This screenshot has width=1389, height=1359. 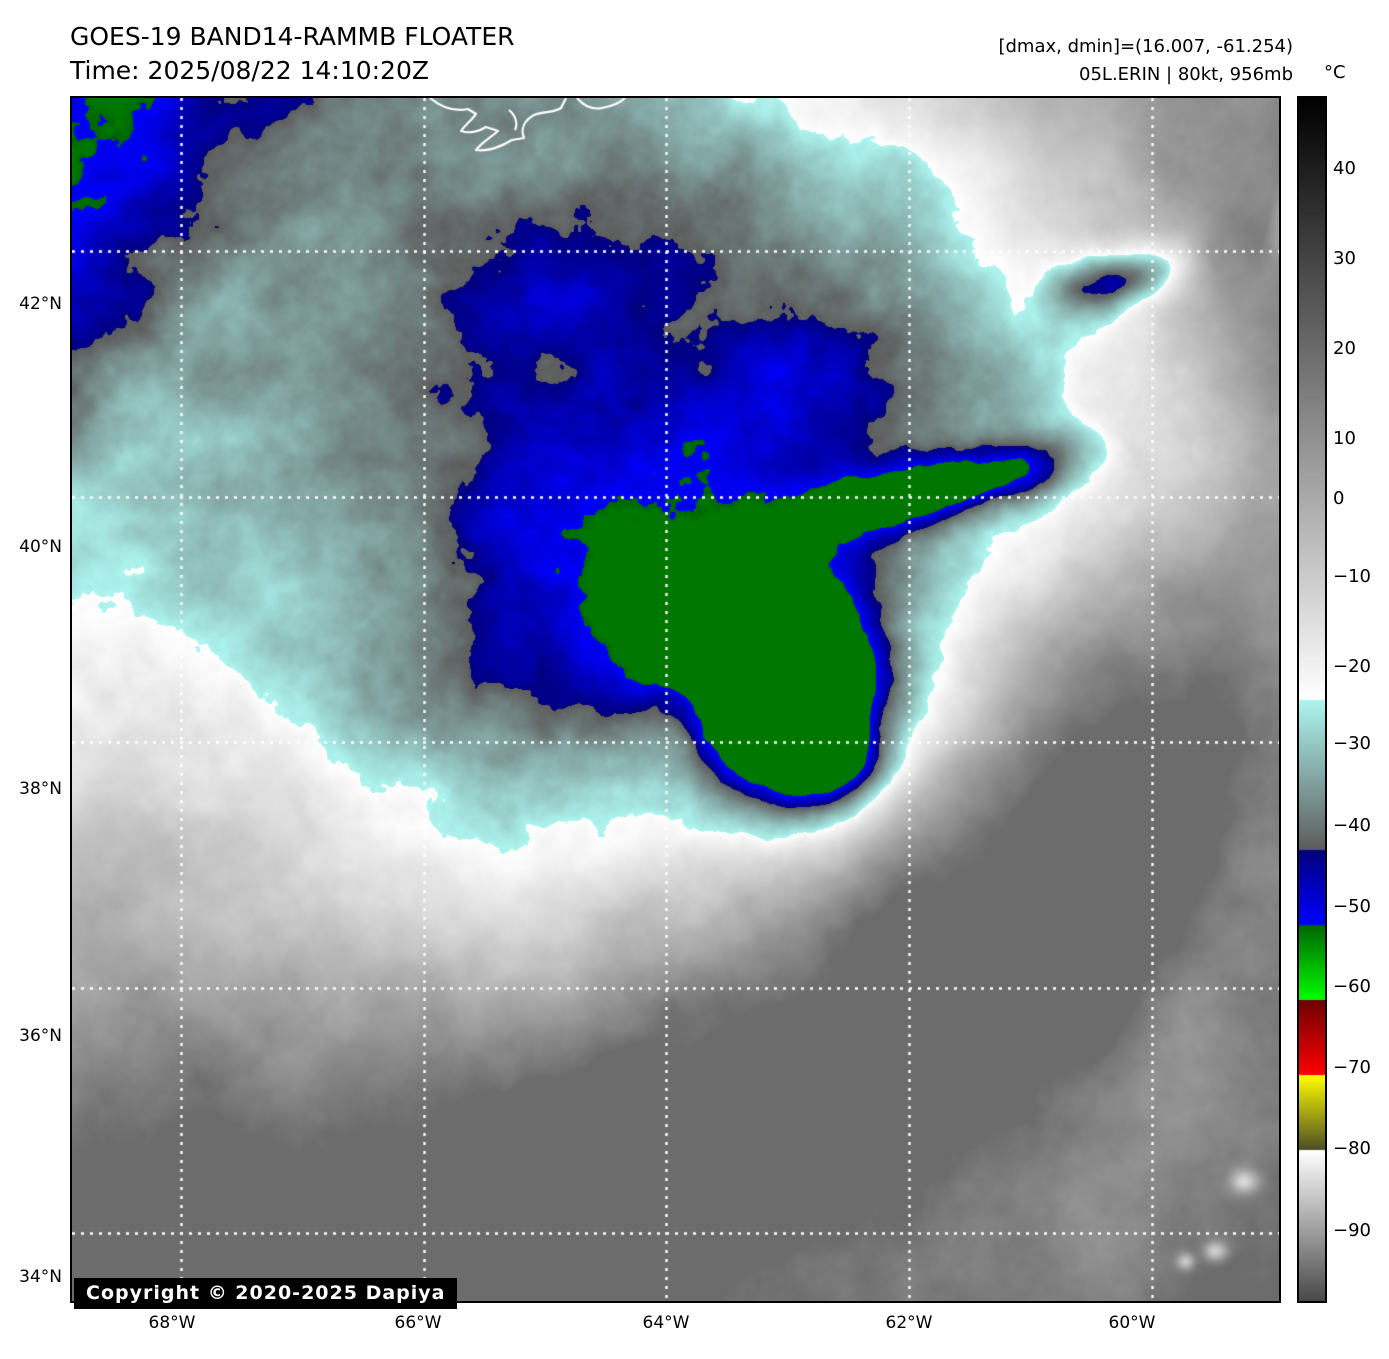 What do you see at coordinates (172, 1323) in the screenshot?
I see `lon-tick-label-0: 68°W` at bounding box center [172, 1323].